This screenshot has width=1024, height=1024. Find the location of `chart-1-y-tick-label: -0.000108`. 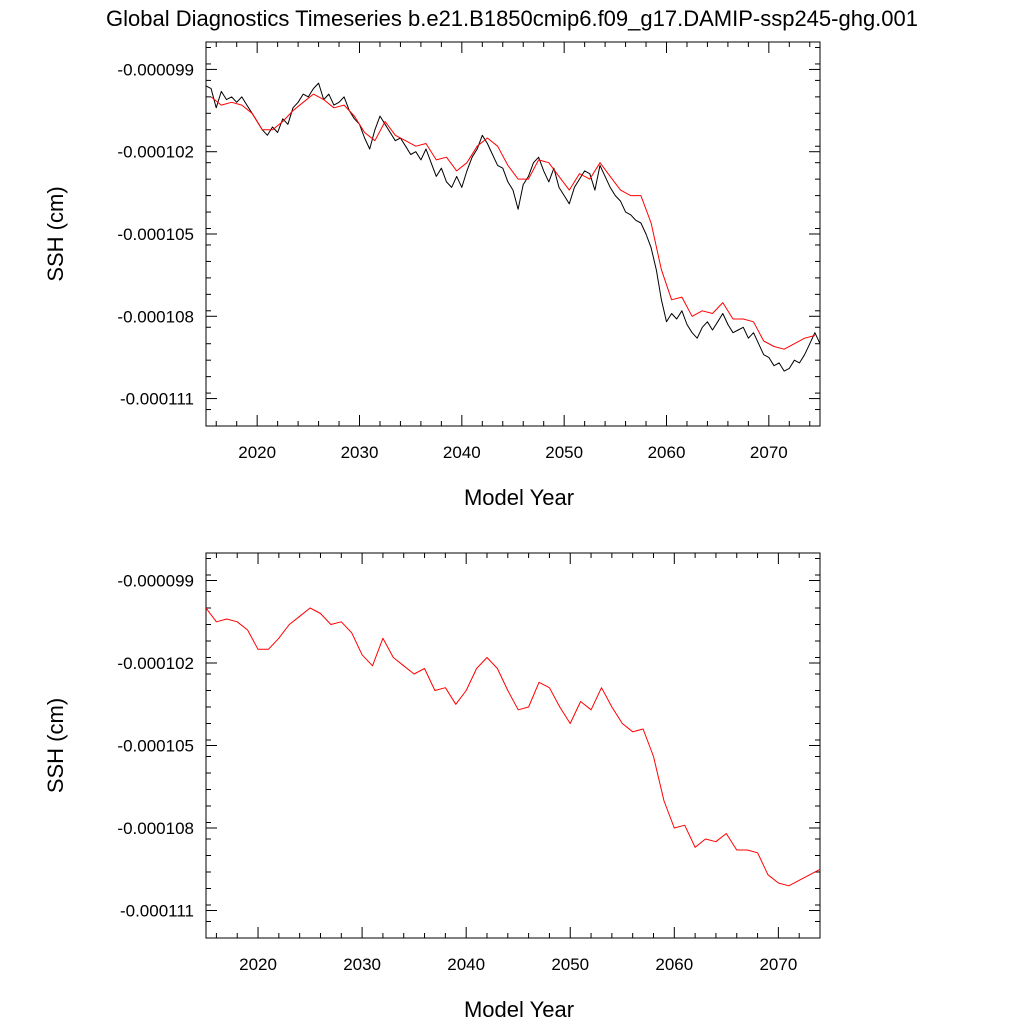

chart-1-y-tick-label: -0.000108 is located at coordinates (155, 828).